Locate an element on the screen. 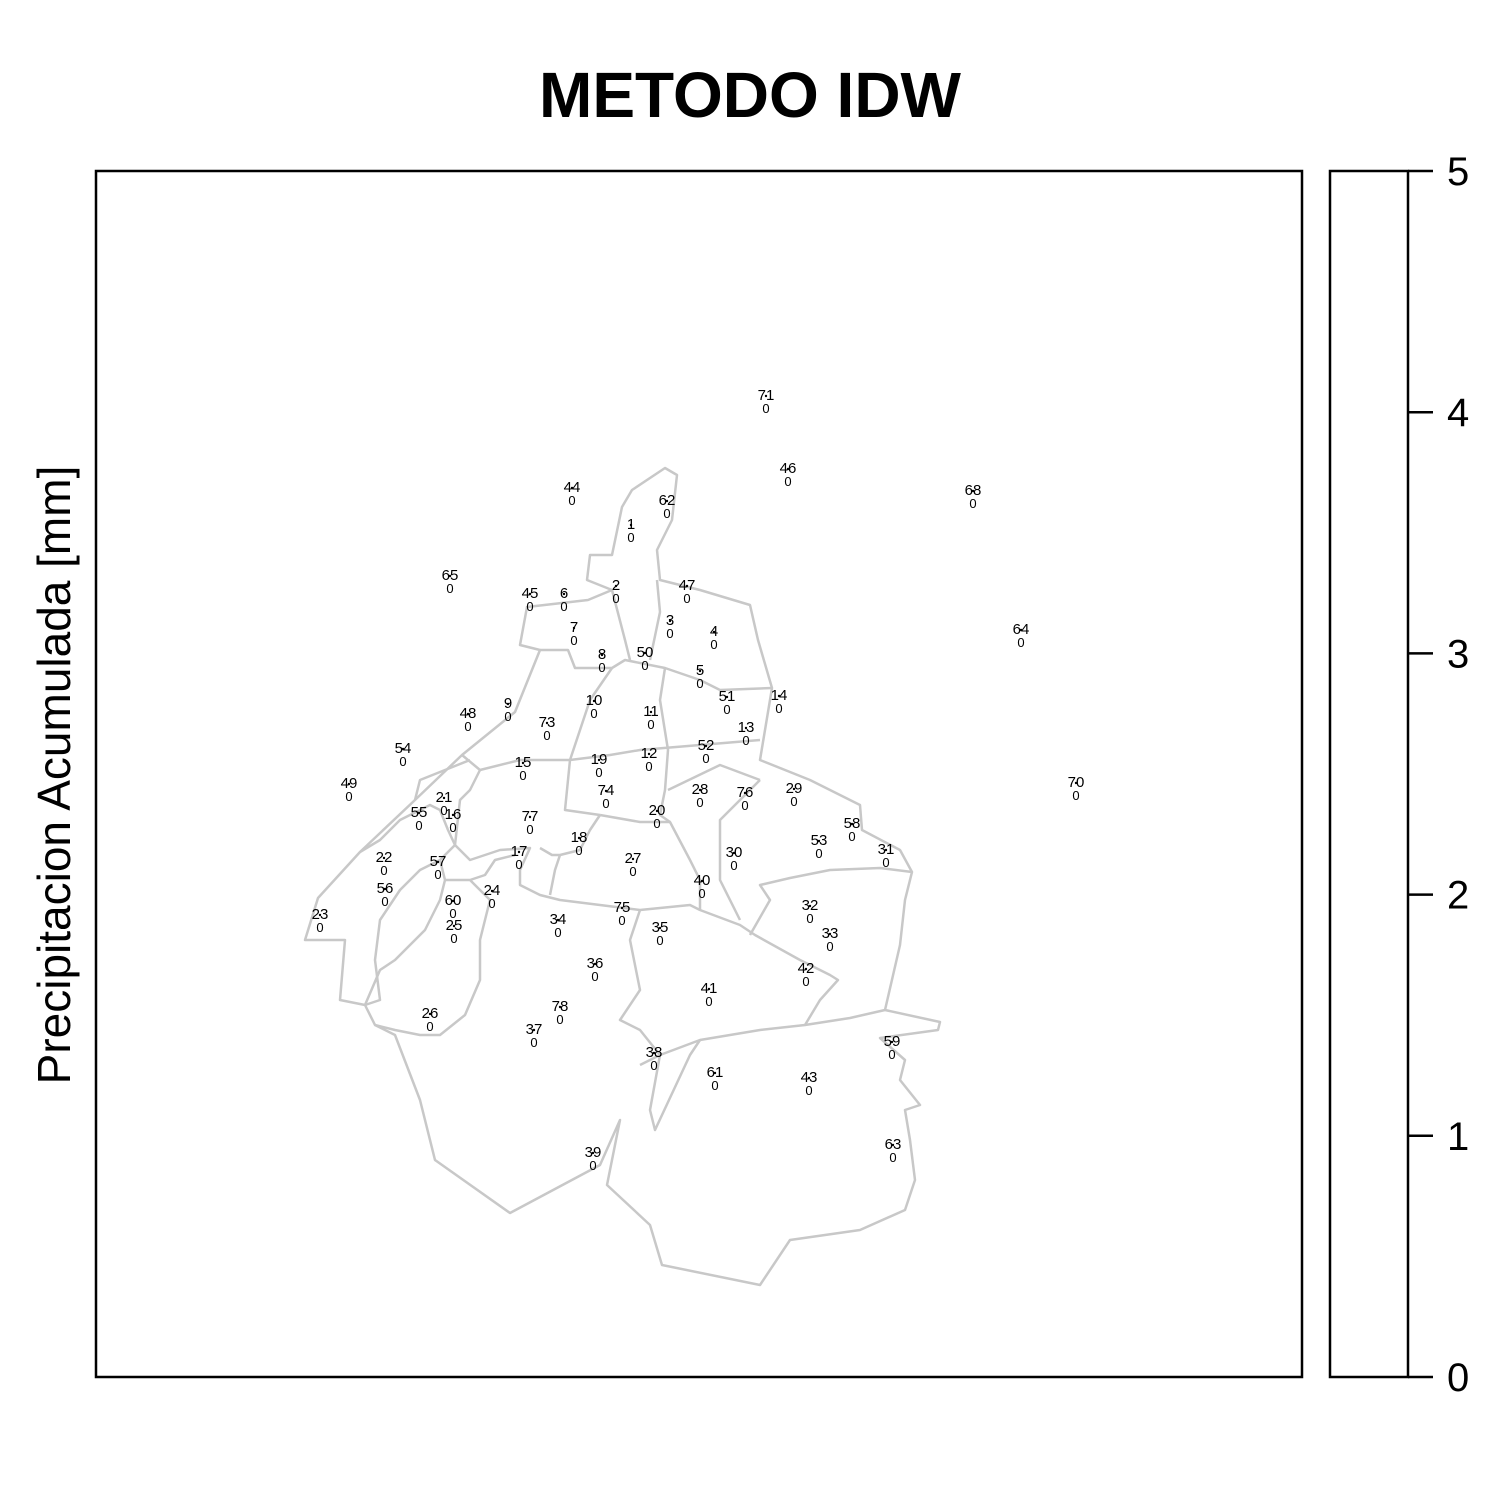 The image size is (1500, 1500). station-16: 160 is located at coordinates (453, 820).